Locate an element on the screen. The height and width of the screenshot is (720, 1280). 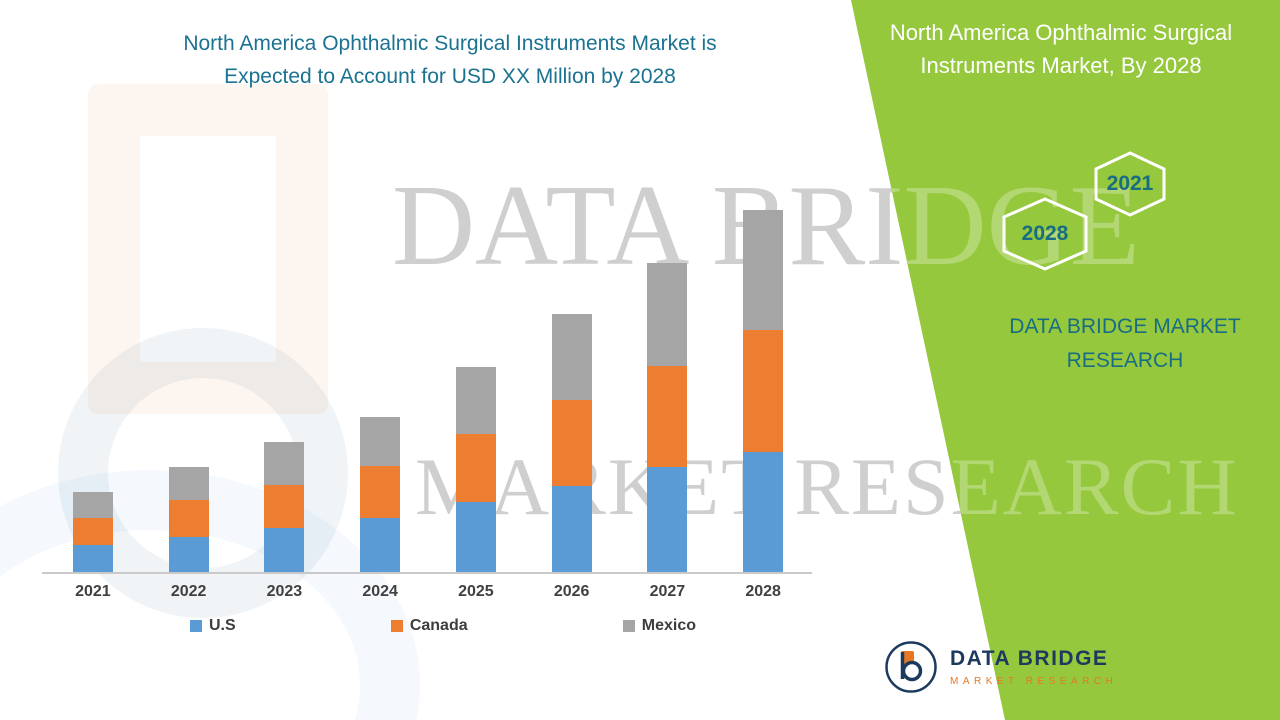
legend-swatch-u-s is located at coordinates (196, 626).